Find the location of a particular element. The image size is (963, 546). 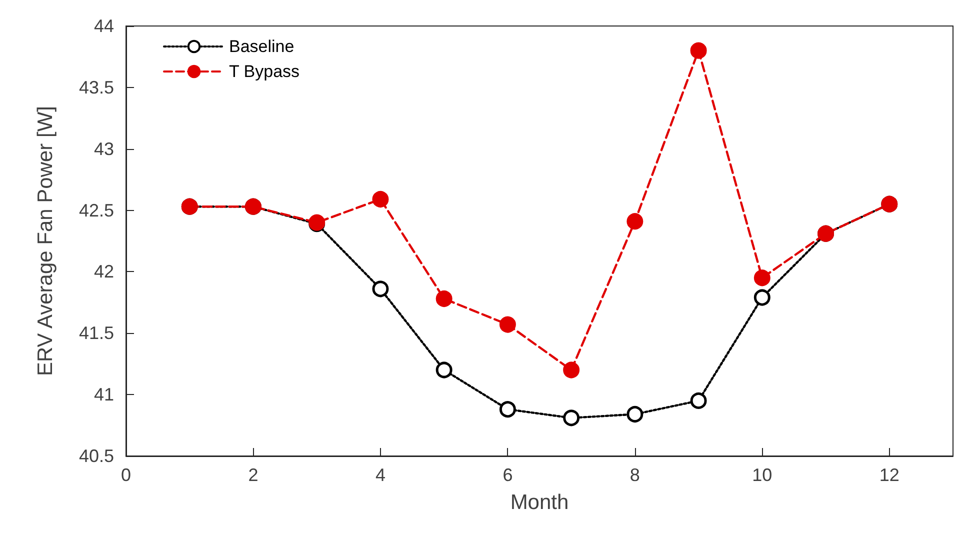

y-axis-title: ERV Average Fan Power [W] is located at coordinates (45, 241).